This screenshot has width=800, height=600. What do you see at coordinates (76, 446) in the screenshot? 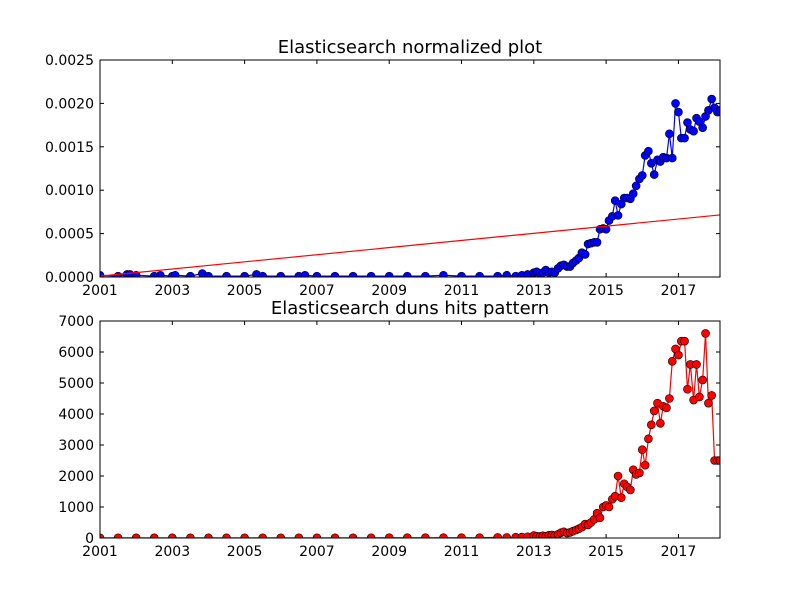
I see `duns-hits-y-tick-label: 3000` at bounding box center [76, 446].